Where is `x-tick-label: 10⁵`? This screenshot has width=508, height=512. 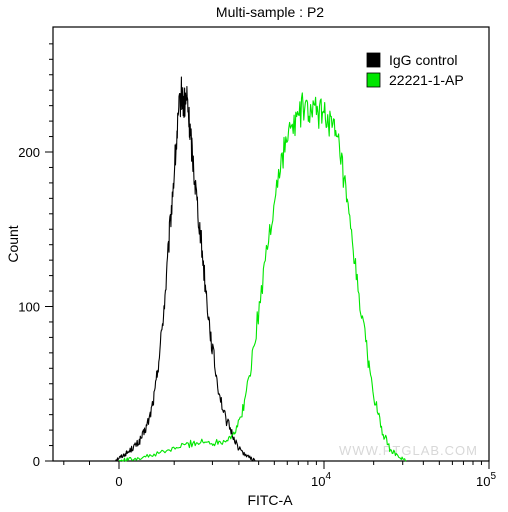
x-tick-label: 10⁵ is located at coordinates (486, 480).